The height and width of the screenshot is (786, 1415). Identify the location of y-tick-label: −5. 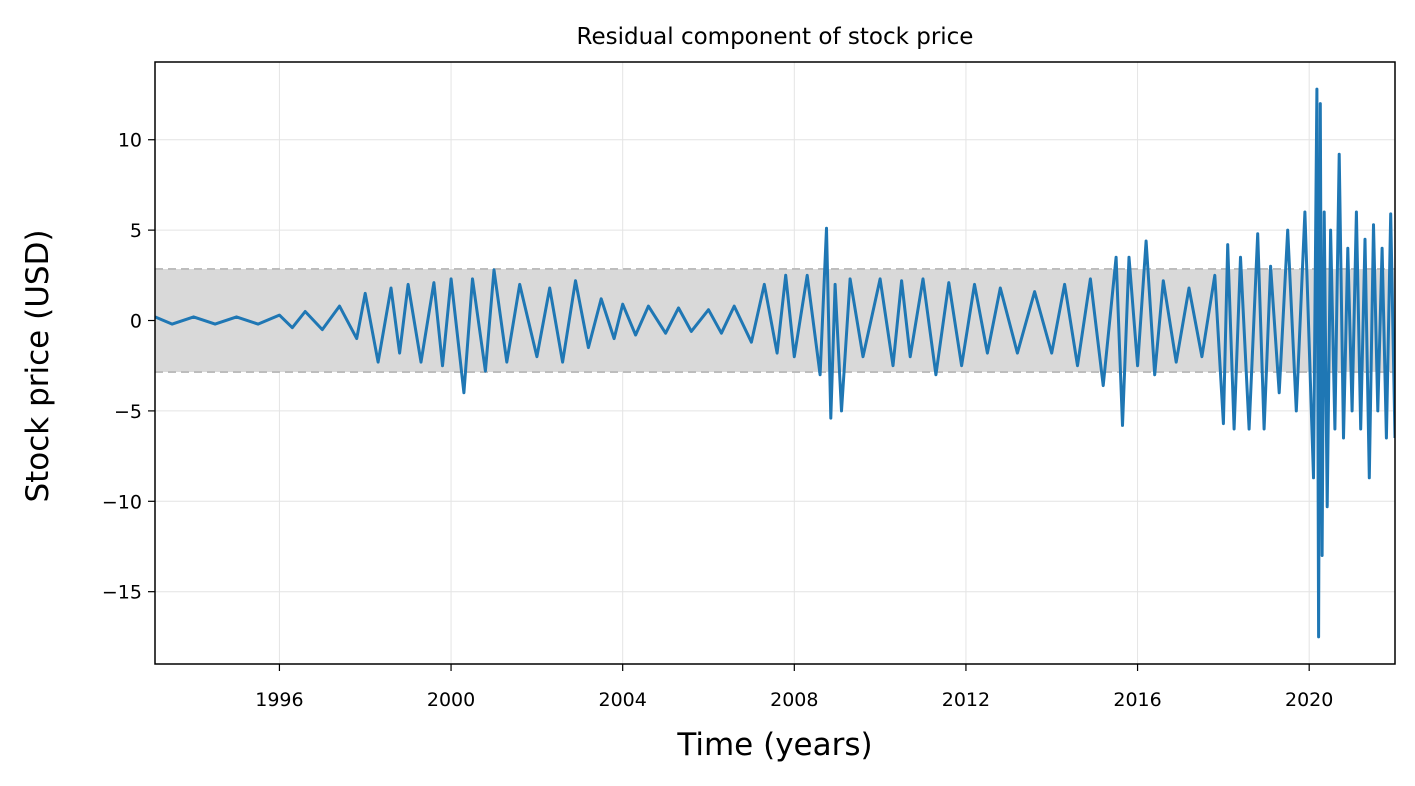
(128, 412).